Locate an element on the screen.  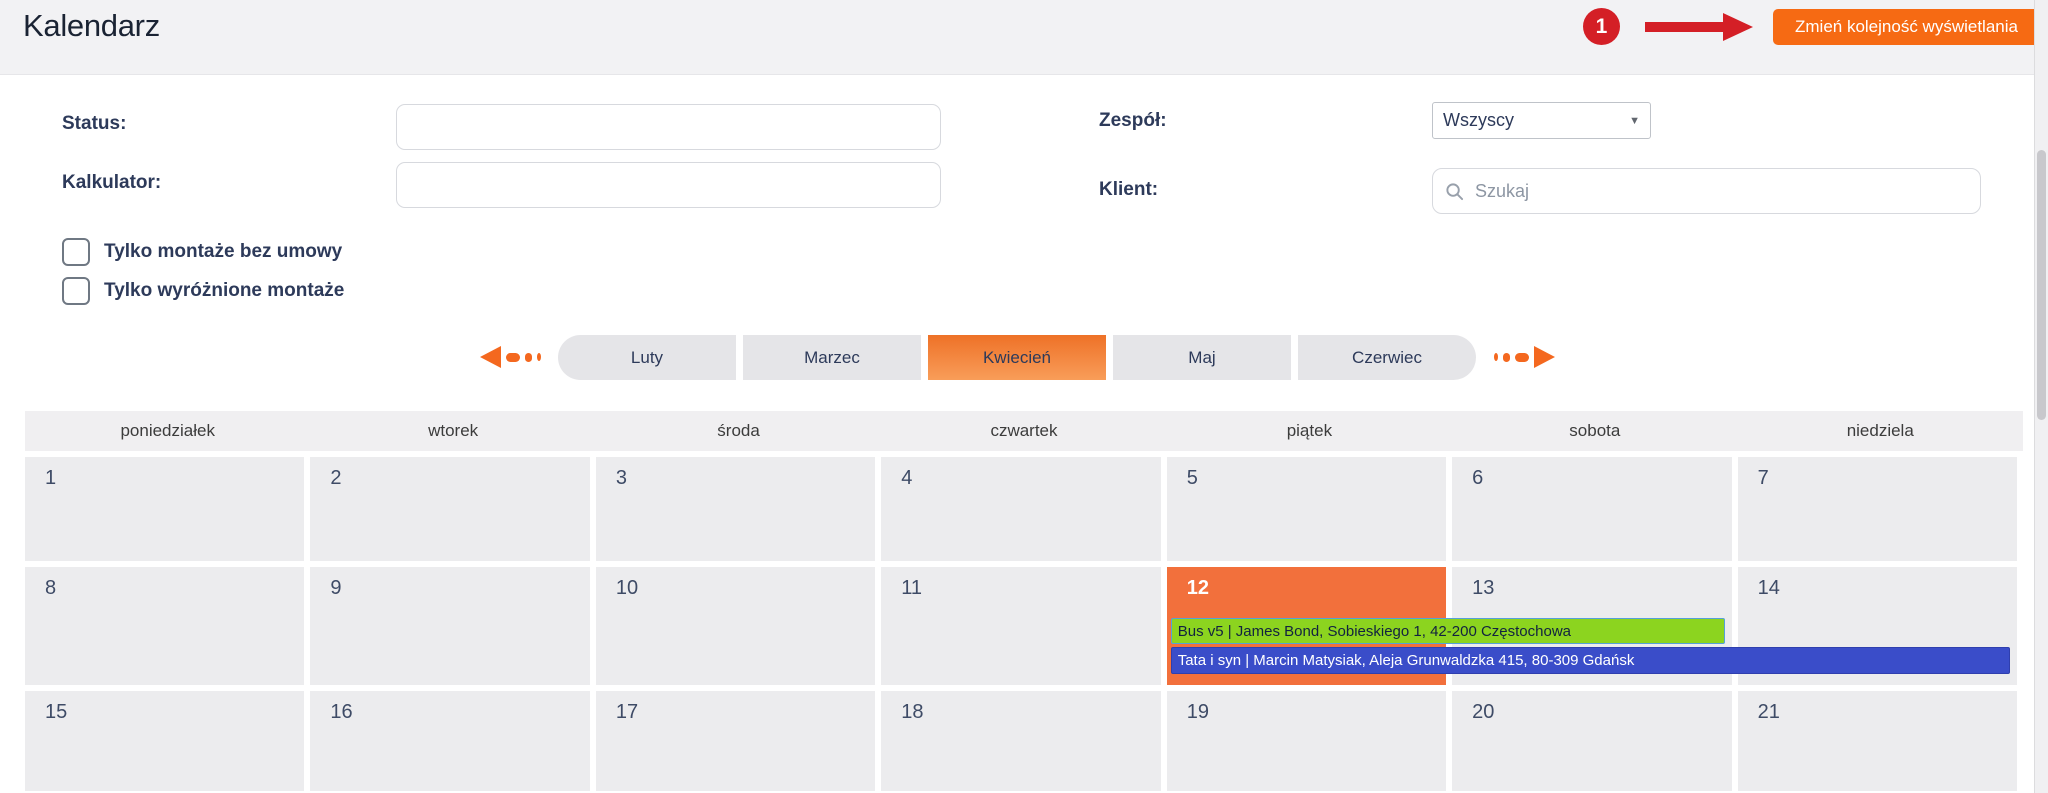
page-title: Kalendarz is located at coordinates (91, 25).